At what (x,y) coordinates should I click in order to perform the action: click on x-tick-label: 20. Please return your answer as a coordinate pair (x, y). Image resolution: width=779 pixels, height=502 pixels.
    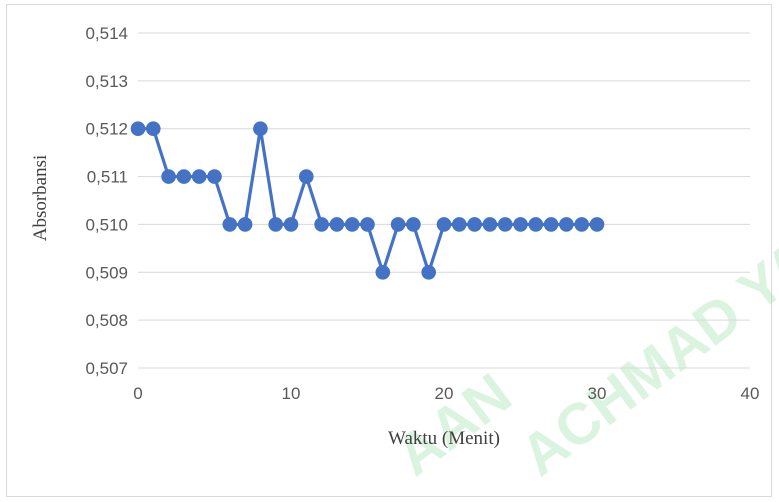
    Looking at the image, I should click on (444, 393).